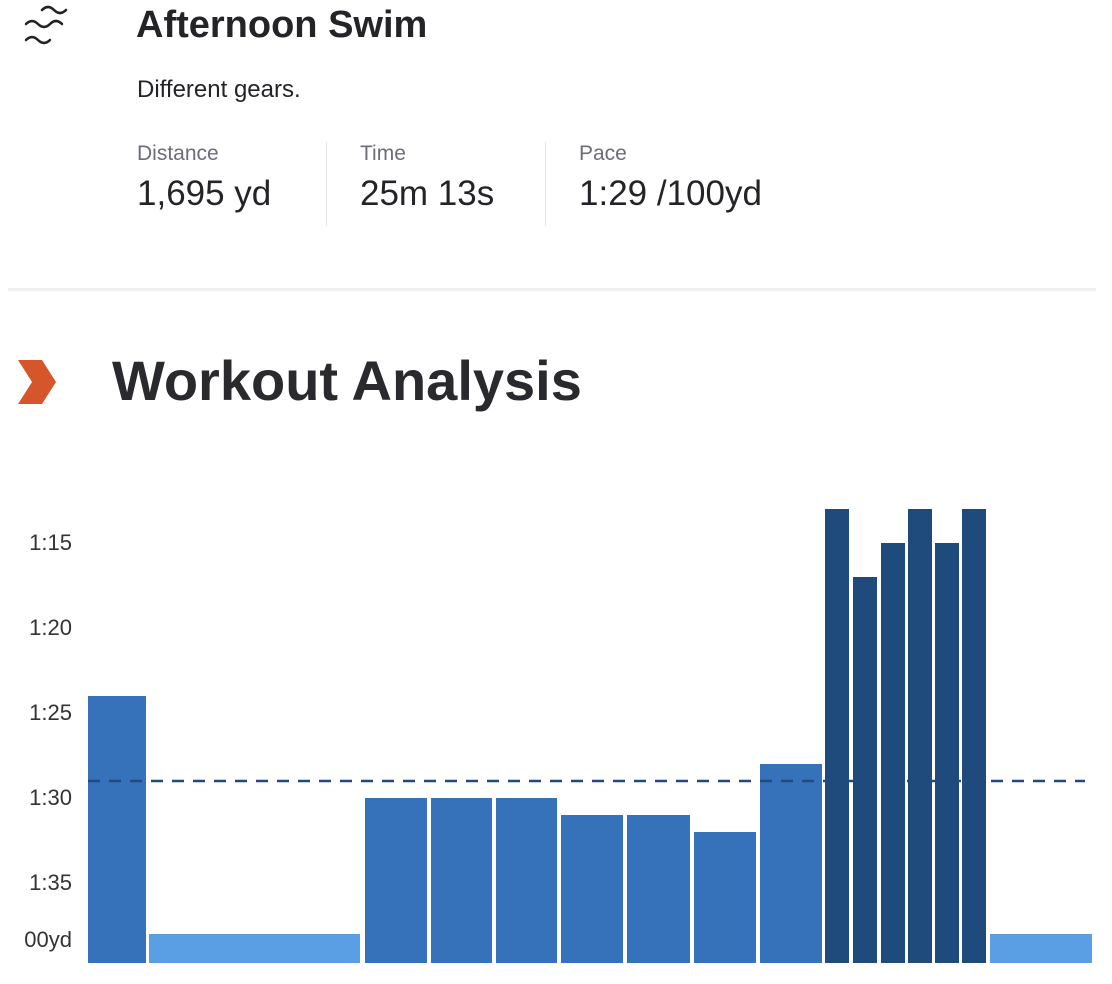  I want to click on water-waves-icon, so click(46, 25).